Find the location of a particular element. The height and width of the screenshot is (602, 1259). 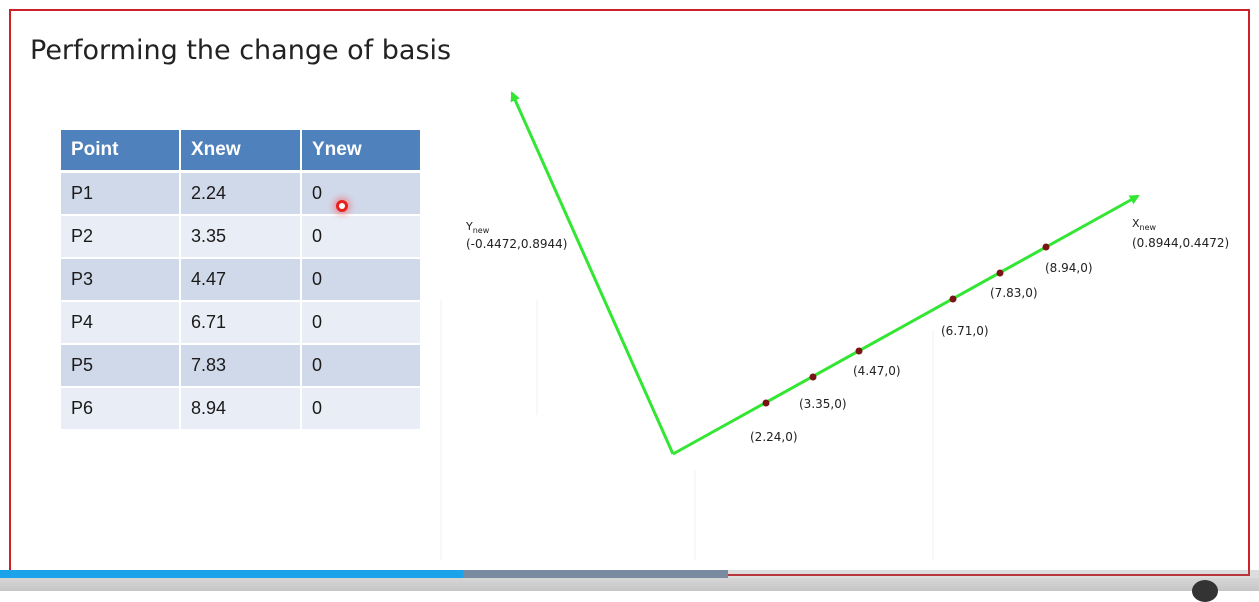

cell-xnew: 4.47 is located at coordinates (241, 280).